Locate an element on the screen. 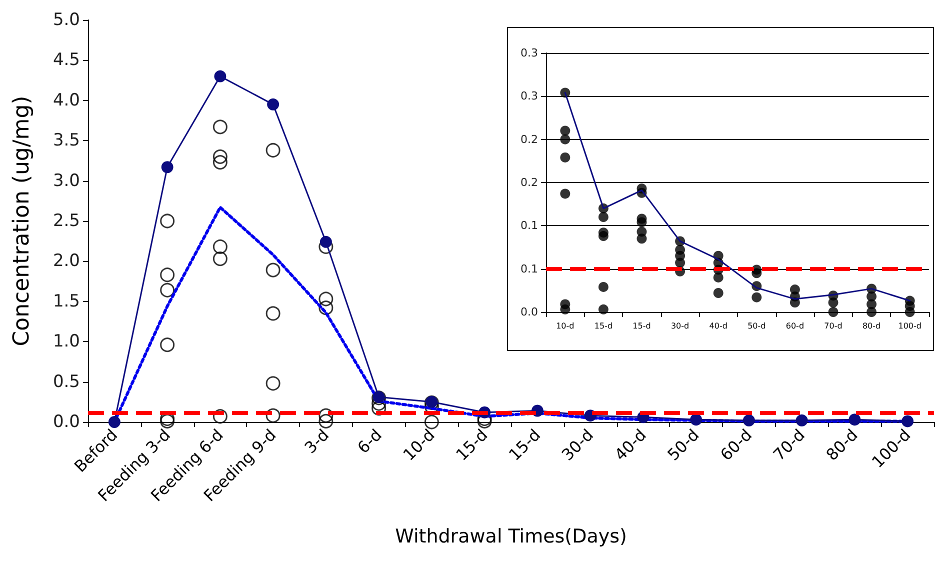  y-tick-label: 5.0 is located at coordinates (66, 20).